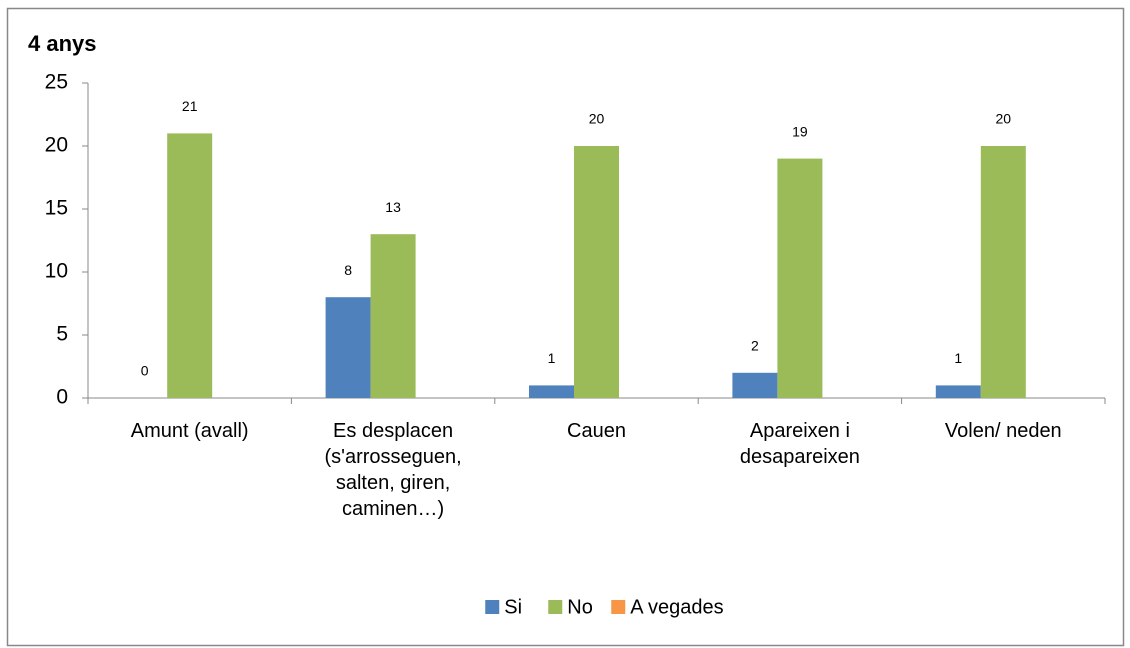  What do you see at coordinates (393, 207) in the screenshot?
I see `data-label: 13` at bounding box center [393, 207].